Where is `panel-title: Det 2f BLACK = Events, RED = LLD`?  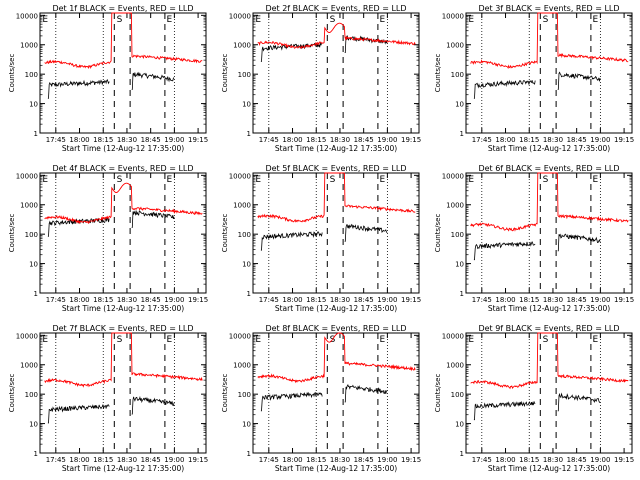
panel-title: Det 2f BLACK = Events, RED = LLD is located at coordinates (335, 8).